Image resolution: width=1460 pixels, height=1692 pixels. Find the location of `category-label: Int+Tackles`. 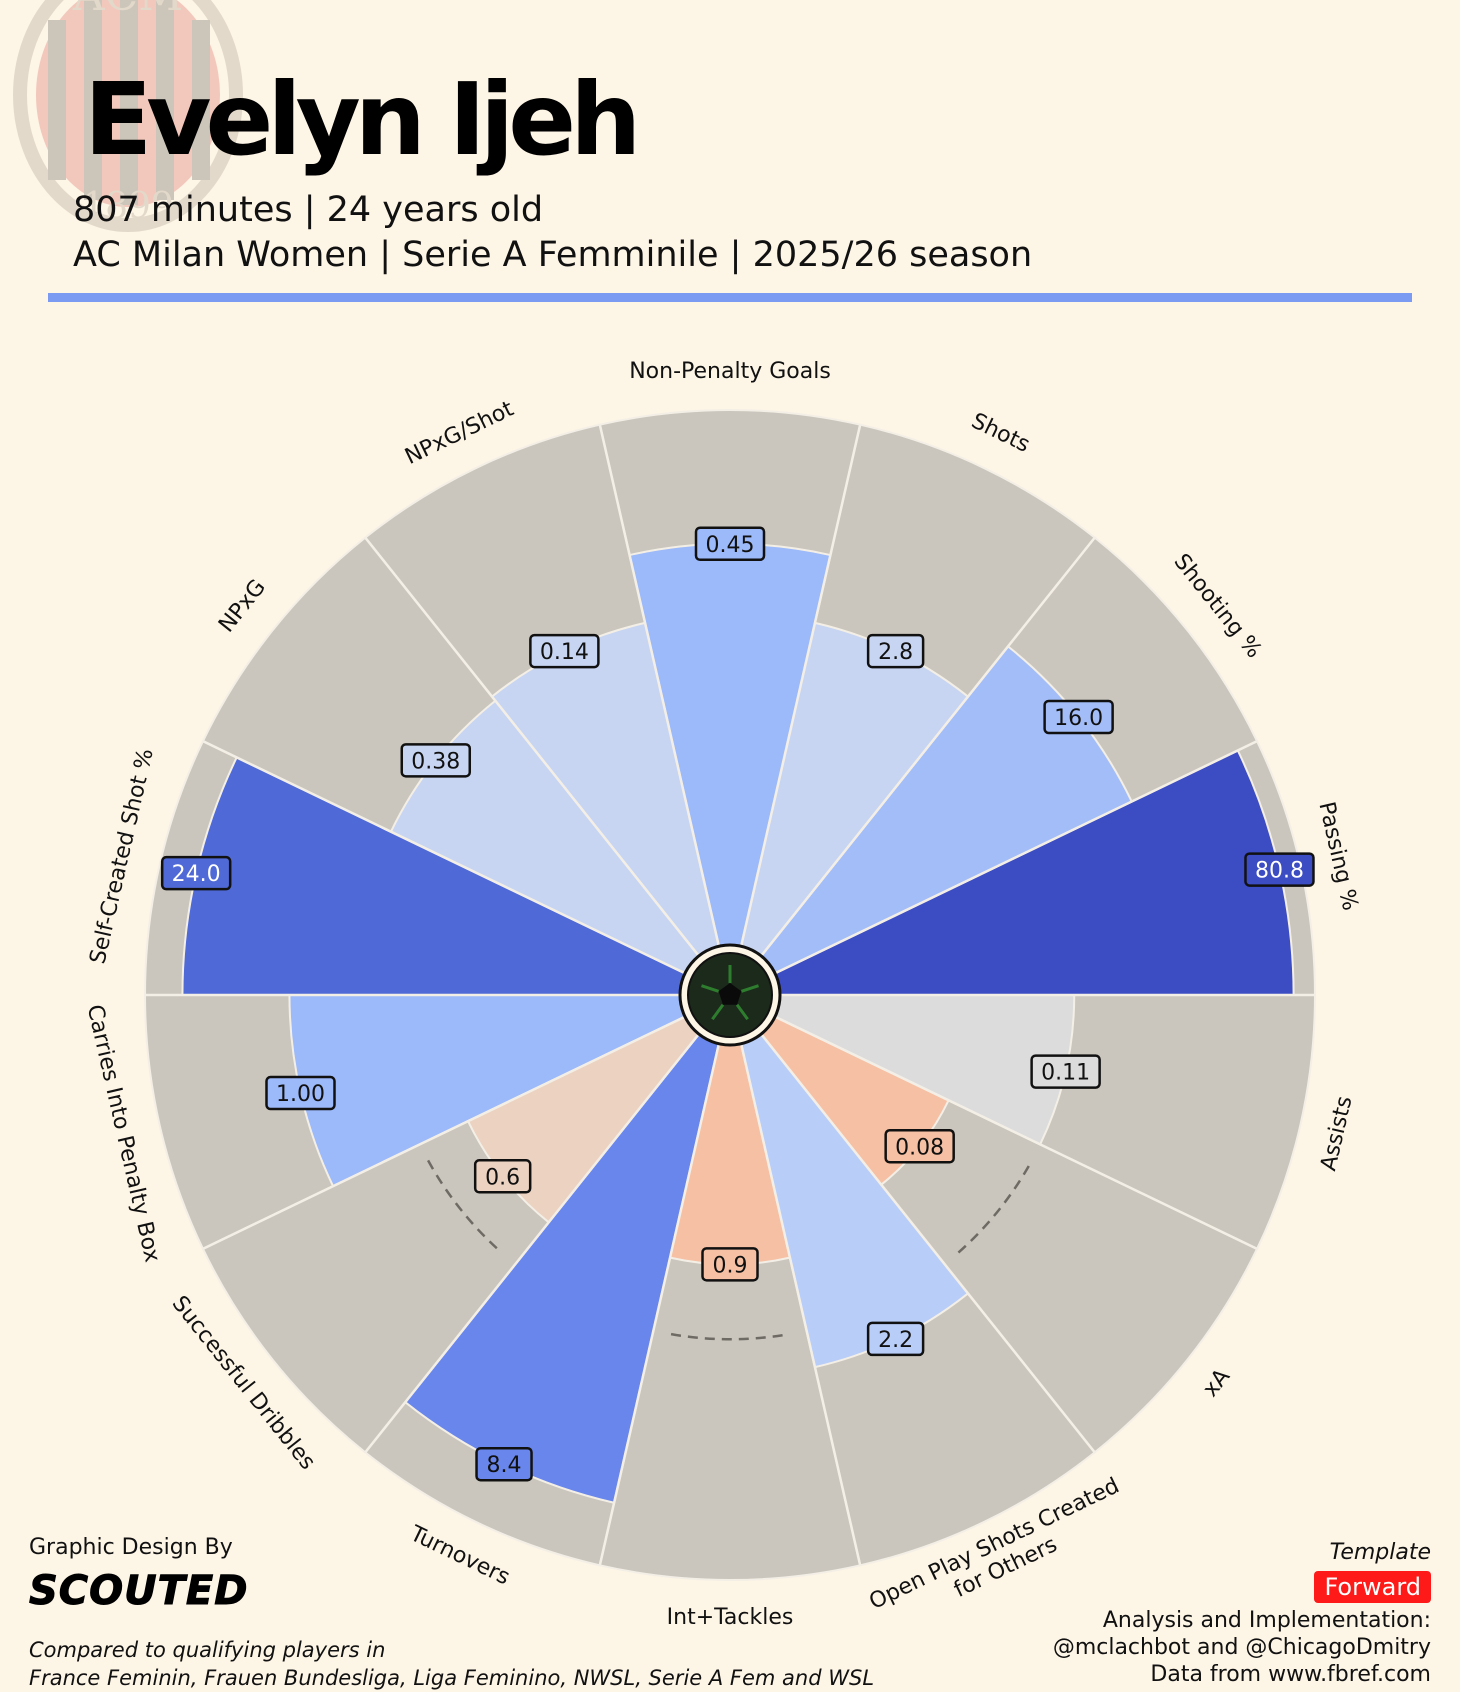

category-label: Int+Tackles is located at coordinates (730, 1617).